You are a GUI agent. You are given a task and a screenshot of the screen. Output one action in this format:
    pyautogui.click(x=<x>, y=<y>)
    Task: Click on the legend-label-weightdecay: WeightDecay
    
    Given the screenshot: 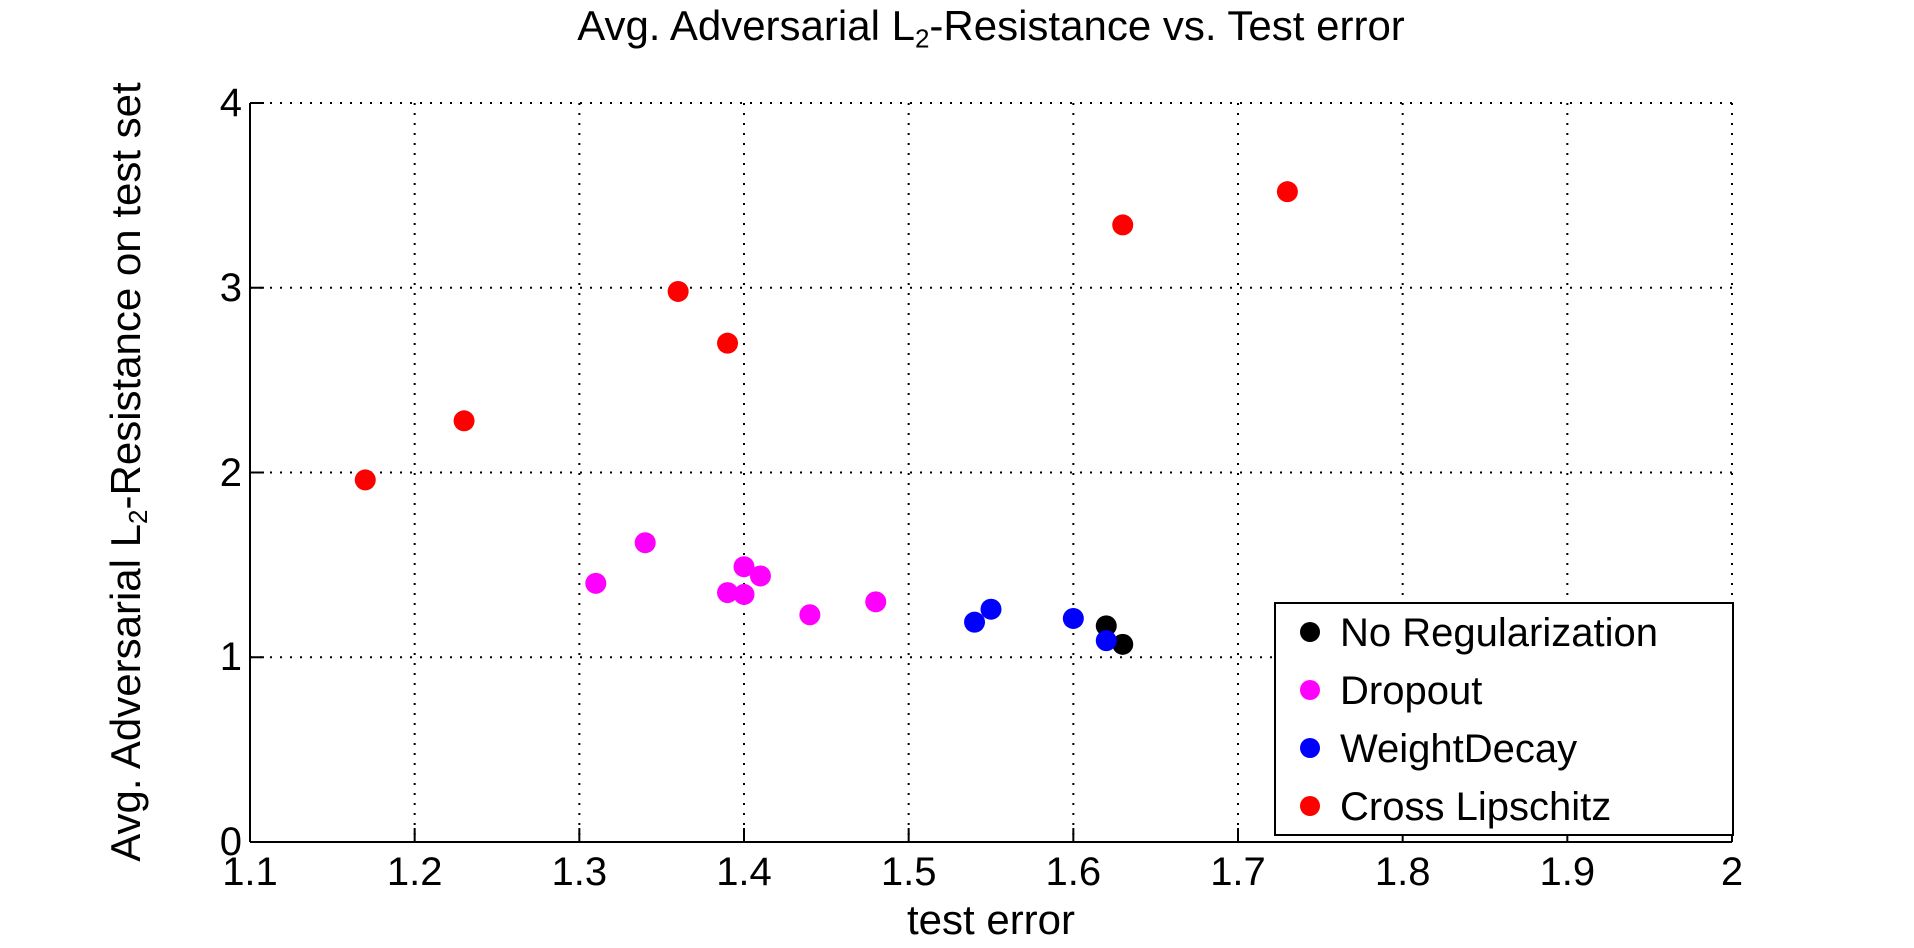 What is the action you would take?
    pyautogui.click(x=1458, y=749)
    